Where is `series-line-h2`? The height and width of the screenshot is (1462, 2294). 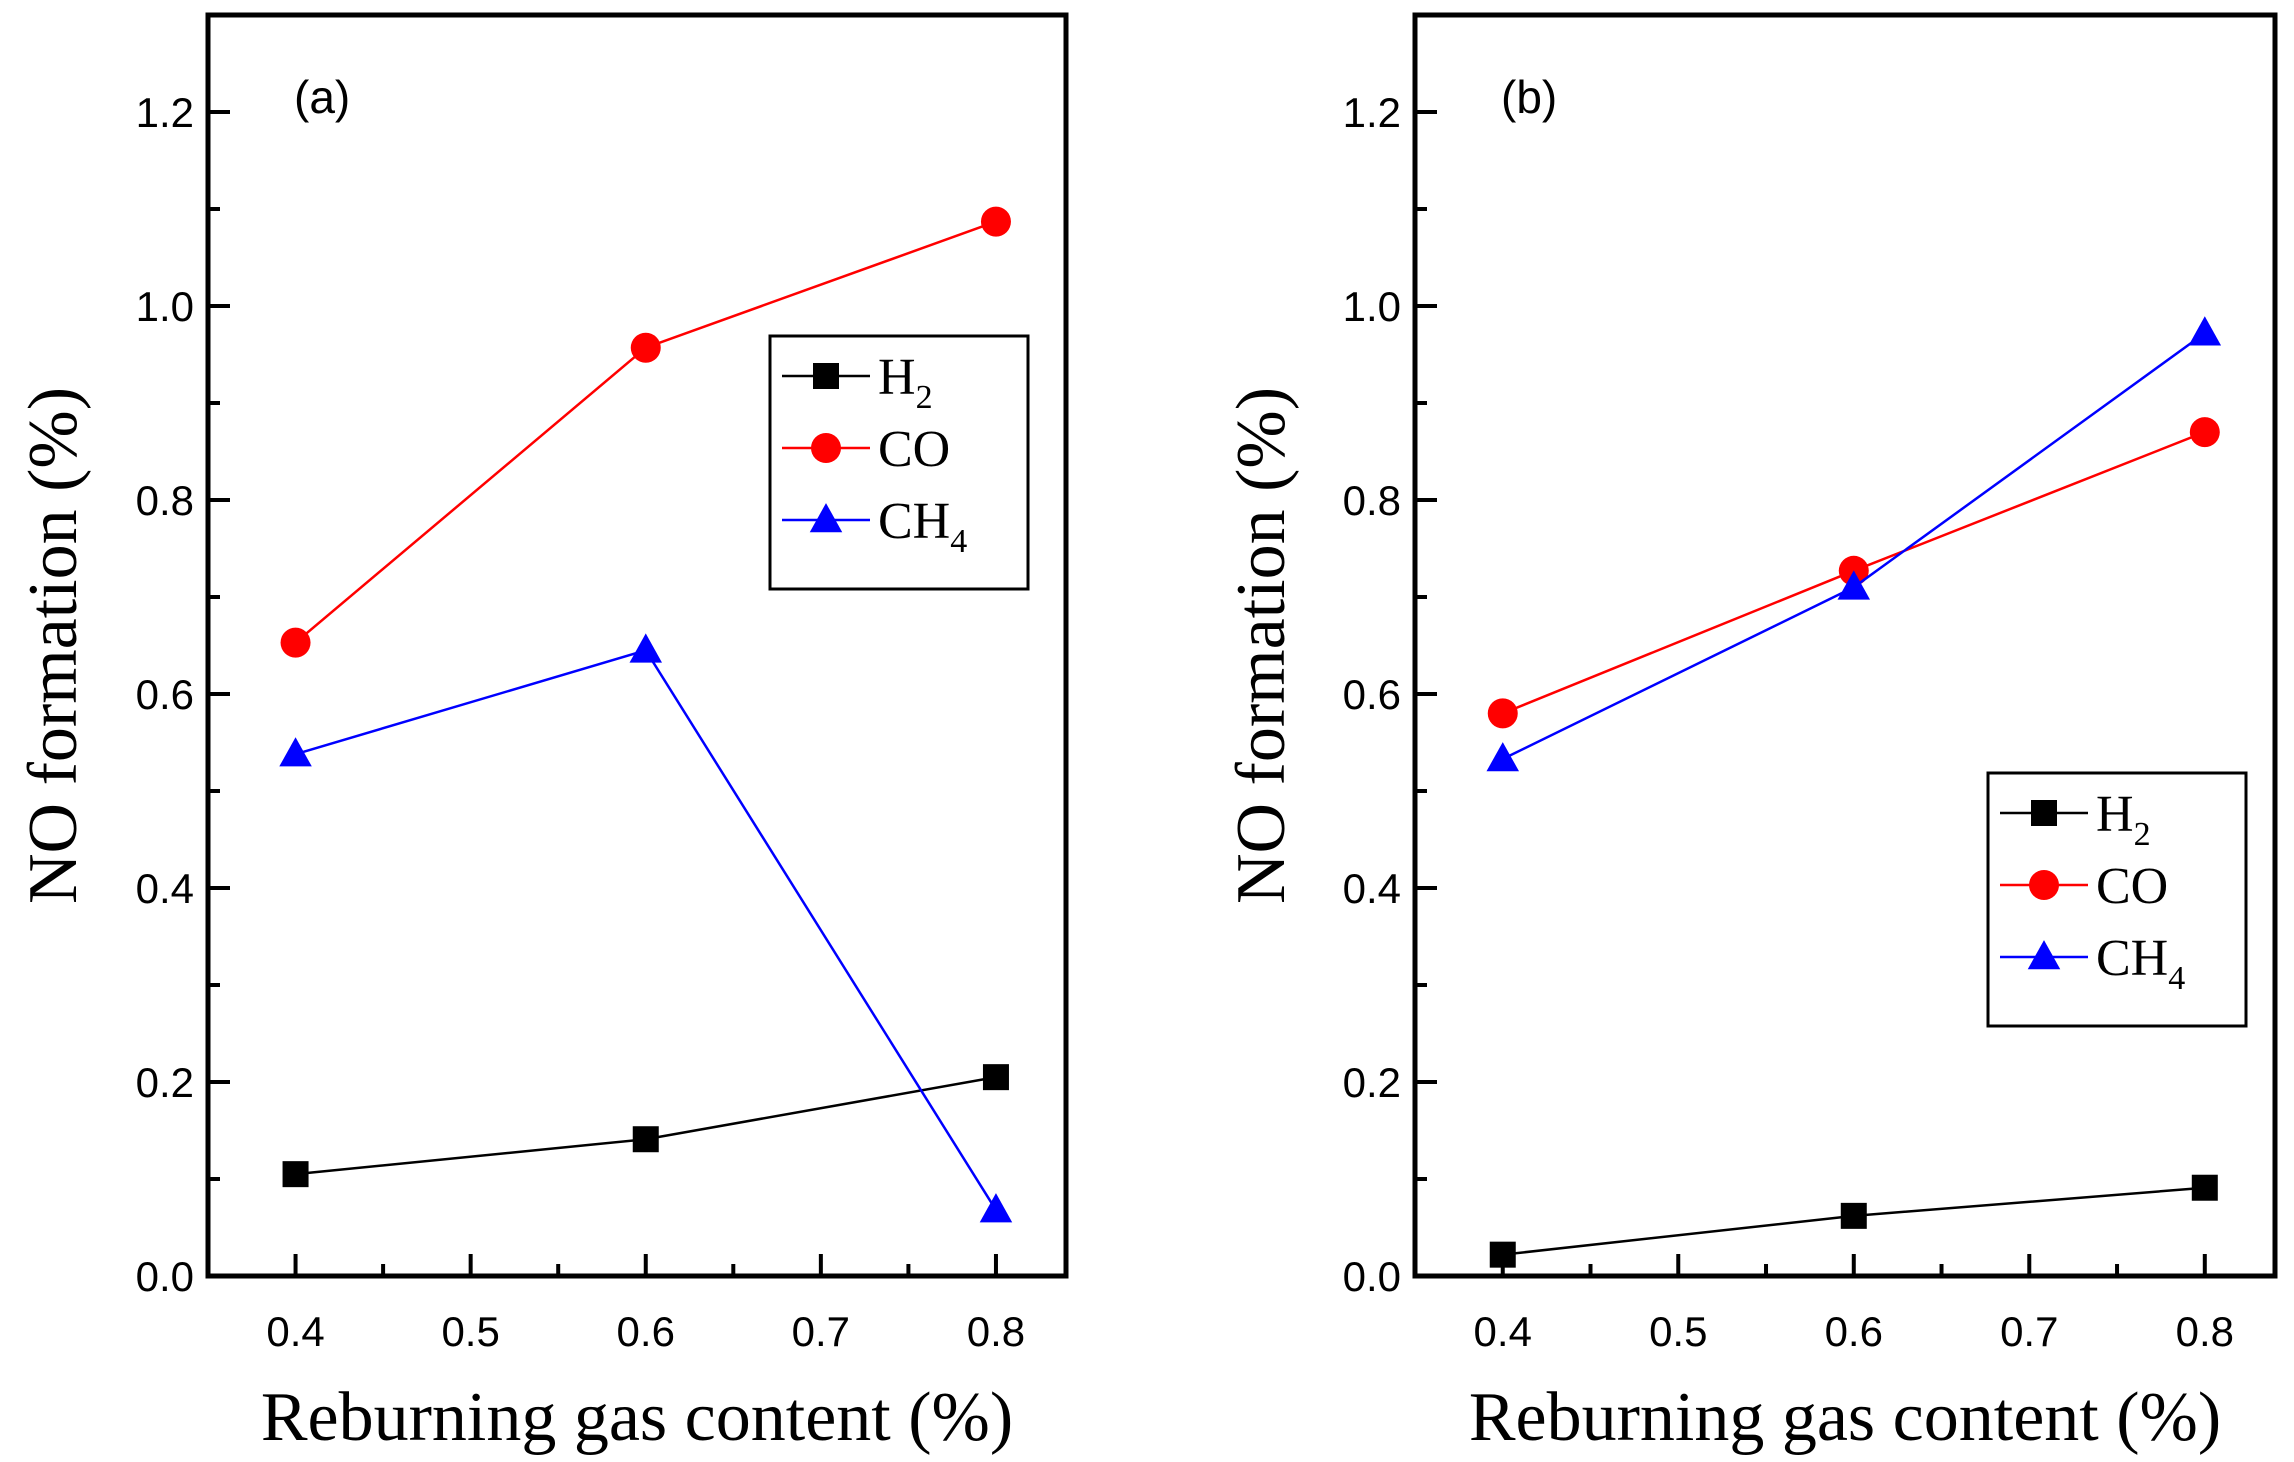 series-line-h2 is located at coordinates (646, 1125).